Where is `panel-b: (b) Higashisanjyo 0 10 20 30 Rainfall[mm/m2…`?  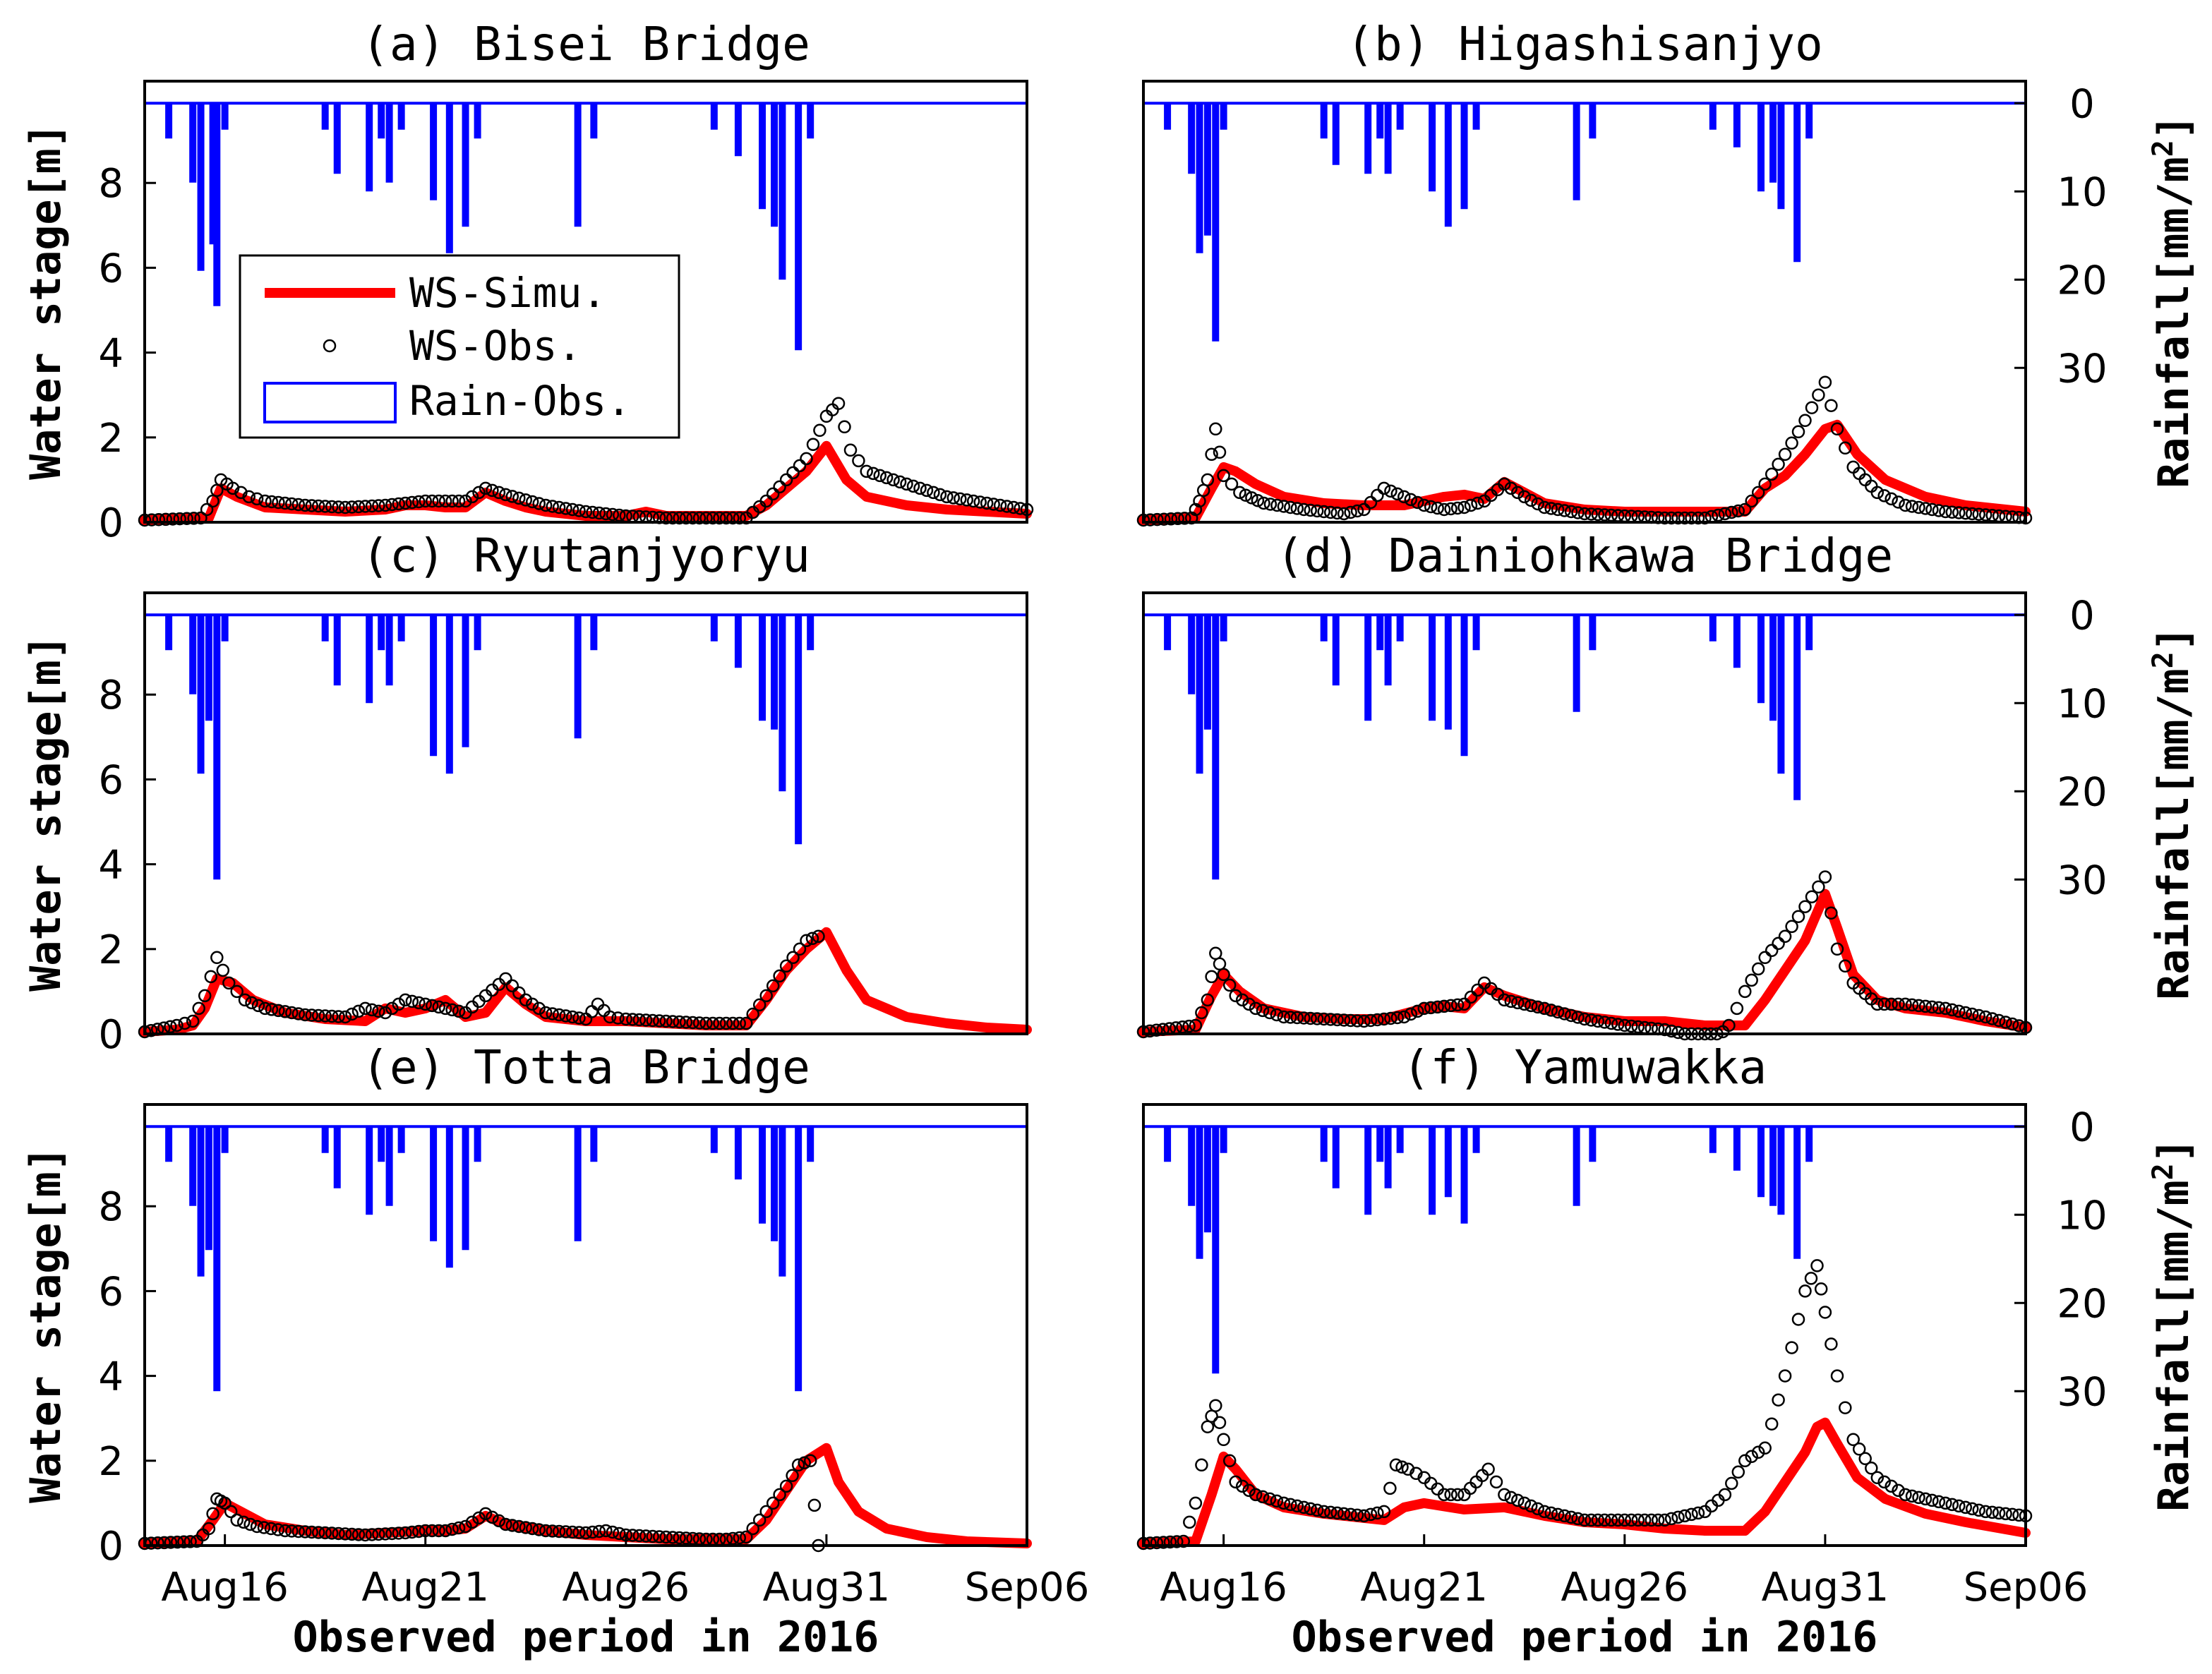
panel-b: (b) Higashisanjyo 0 10 20 30 Rainfall[mm/m2… is located at coordinates (1668, 272).